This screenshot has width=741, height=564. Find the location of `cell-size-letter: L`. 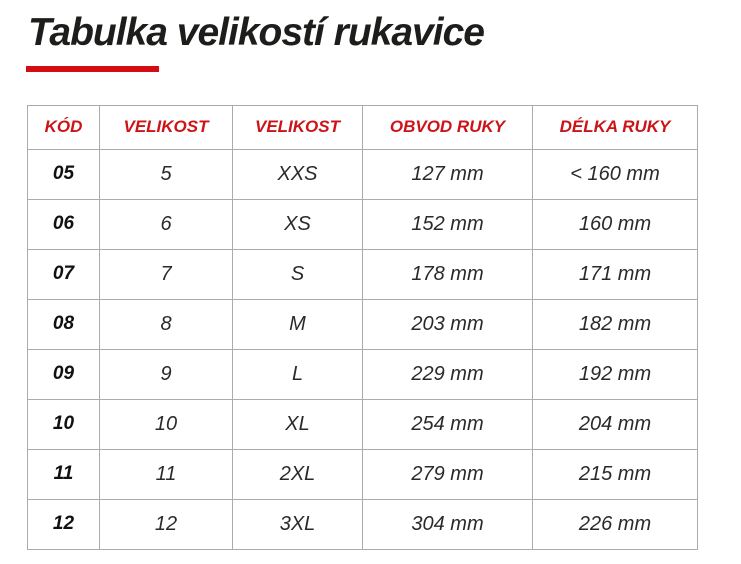

cell-size-letter: L is located at coordinates (297, 374).